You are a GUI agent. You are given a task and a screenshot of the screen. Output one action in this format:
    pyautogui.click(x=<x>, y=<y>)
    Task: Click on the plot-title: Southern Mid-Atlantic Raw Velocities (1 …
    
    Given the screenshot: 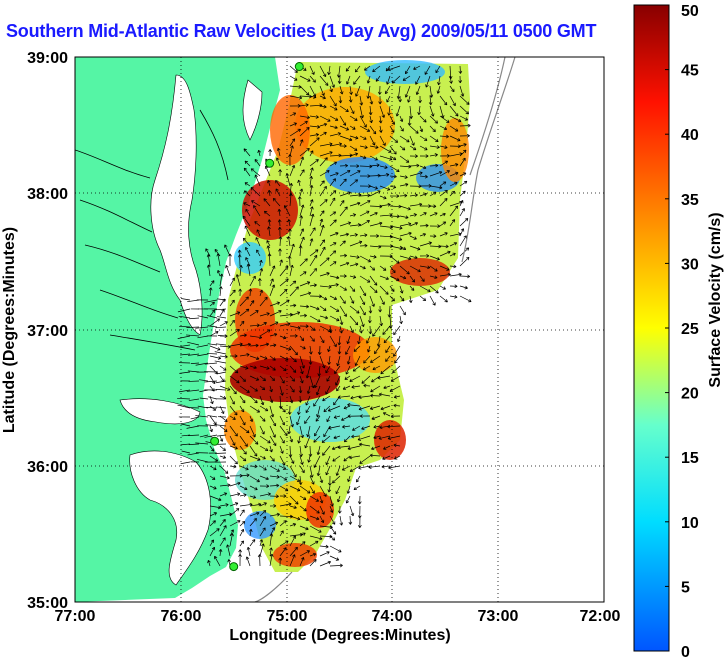 What is the action you would take?
    pyautogui.click(x=301, y=31)
    